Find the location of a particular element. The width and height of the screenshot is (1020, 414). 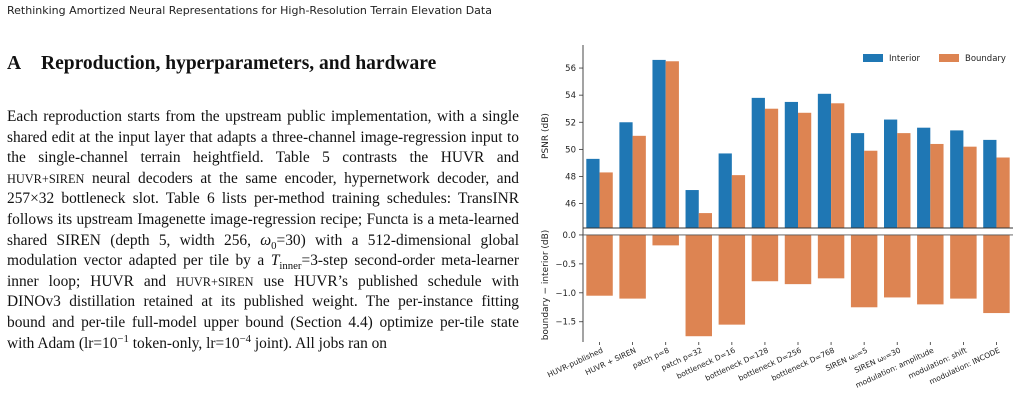

y-tick-label: 52 is located at coordinates (570, 123).